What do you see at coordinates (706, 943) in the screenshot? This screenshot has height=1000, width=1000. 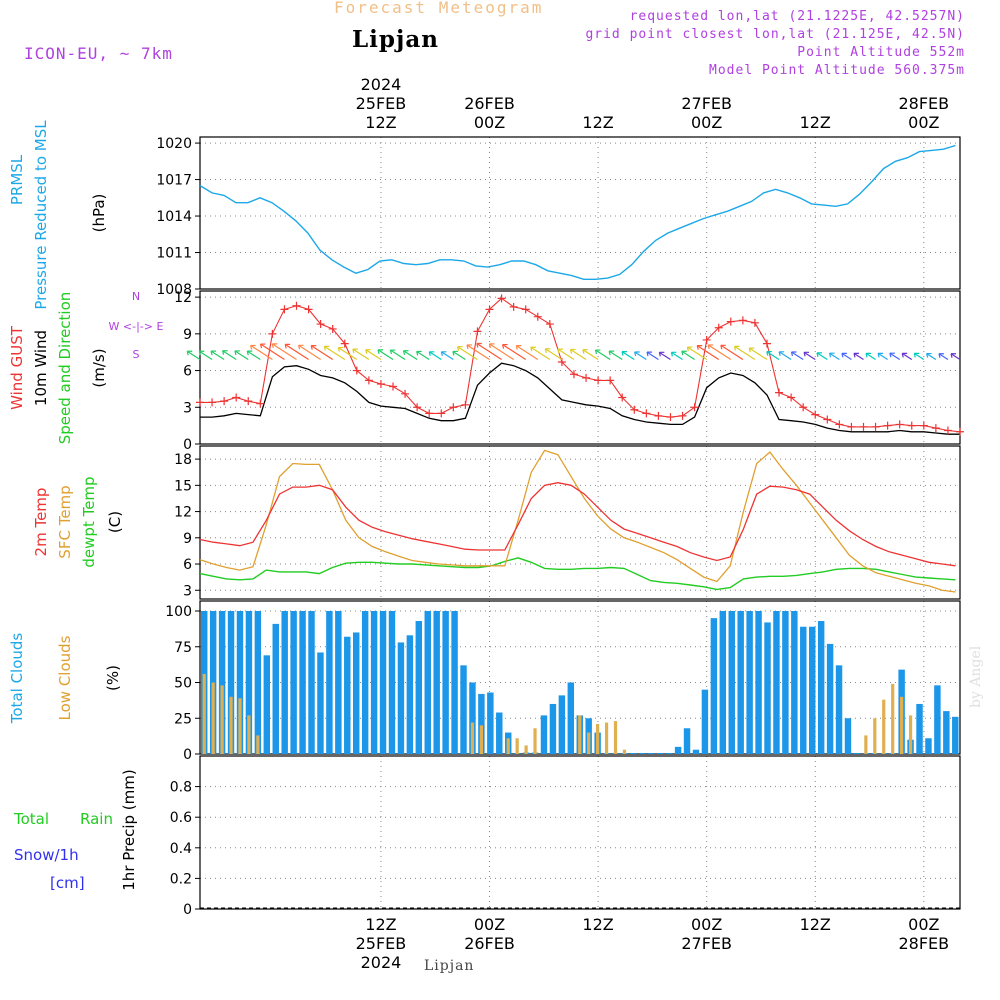 I see `bottom-time-label: 27FEB` at bounding box center [706, 943].